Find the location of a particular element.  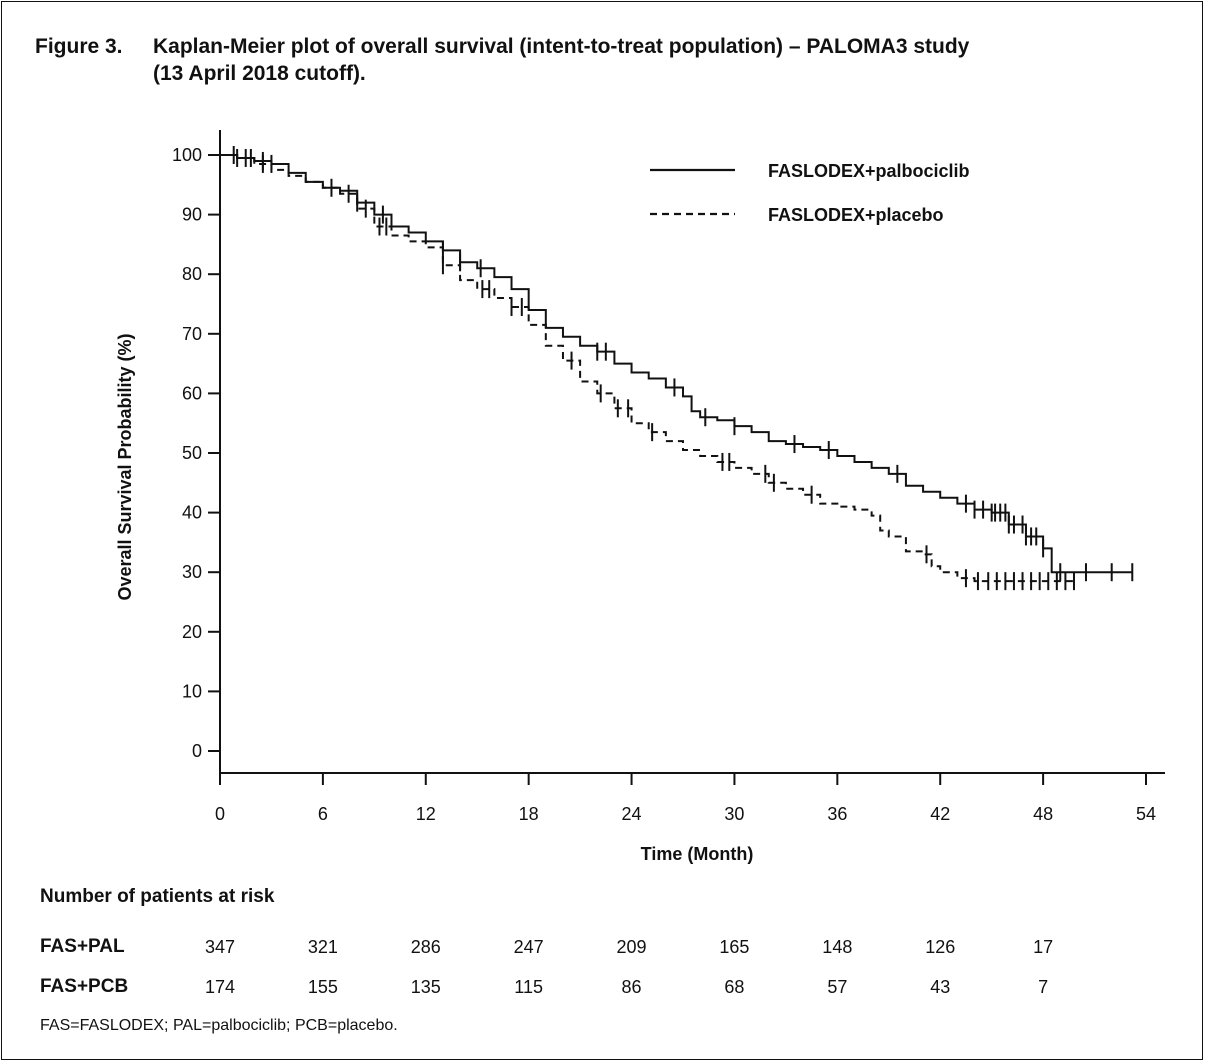

legend-label: FASLODEX+placebo is located at coordinates (856, 215).